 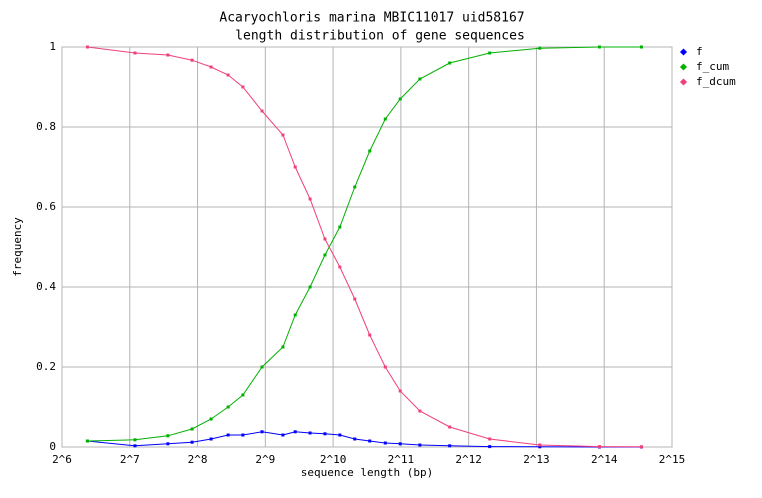 What do you see at coordinates (17, 247) in the screenshot?
I see `y-axis-label: frequency` at bounding box center [17, 247].